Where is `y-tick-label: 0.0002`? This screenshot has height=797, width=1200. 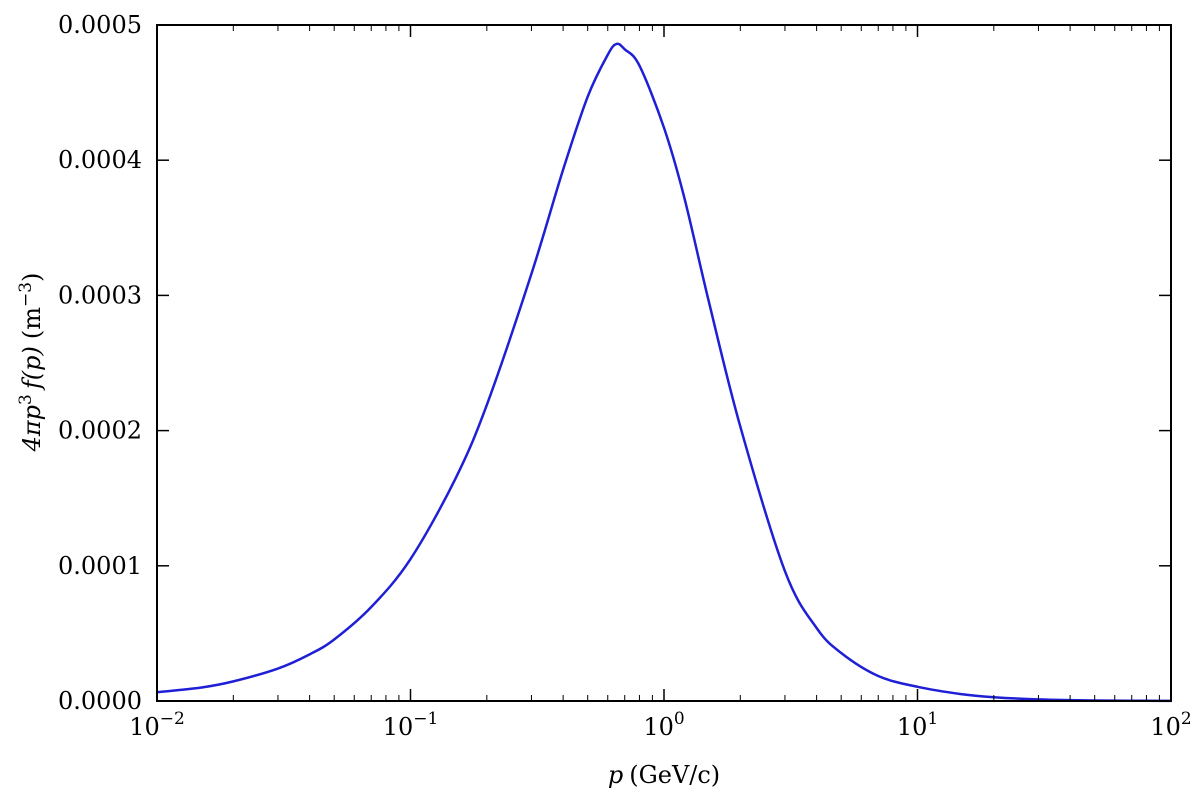
y-tick-label: 0.0002 is located at coordinates (100, 431).